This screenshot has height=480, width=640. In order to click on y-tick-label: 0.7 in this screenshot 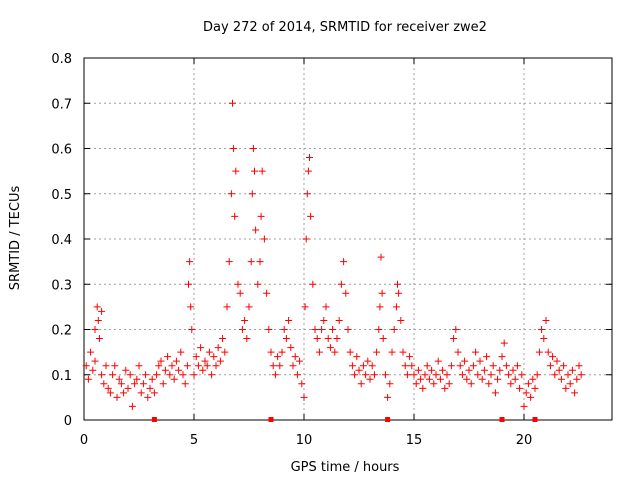, I will do `click(61, 104)`.